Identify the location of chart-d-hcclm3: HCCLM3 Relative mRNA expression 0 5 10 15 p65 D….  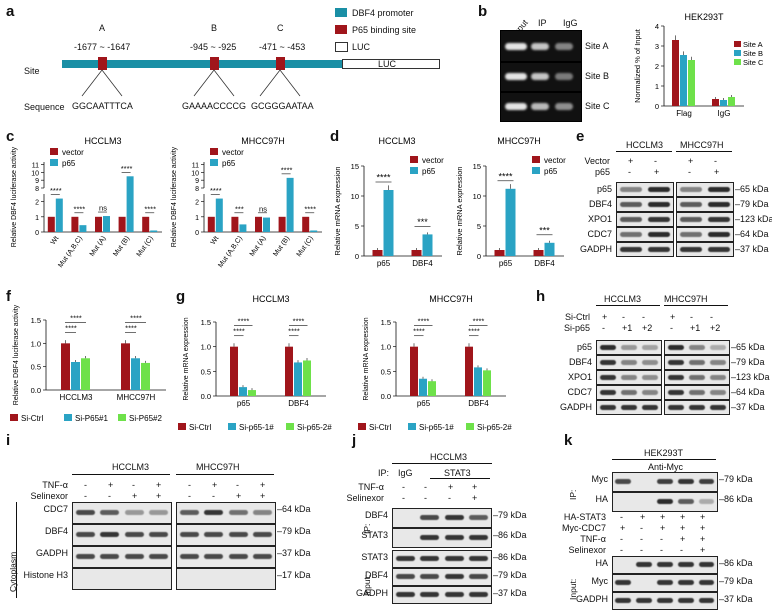
(388, 202).